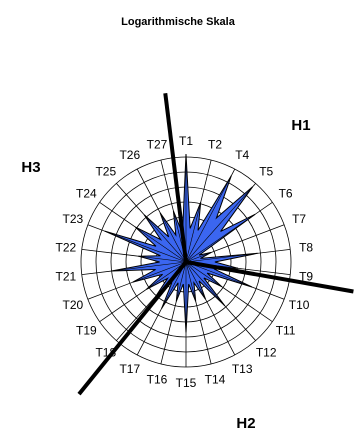 This screenshot has width=357, height=437. I want to click on series-point-T19, so click(166, 275).